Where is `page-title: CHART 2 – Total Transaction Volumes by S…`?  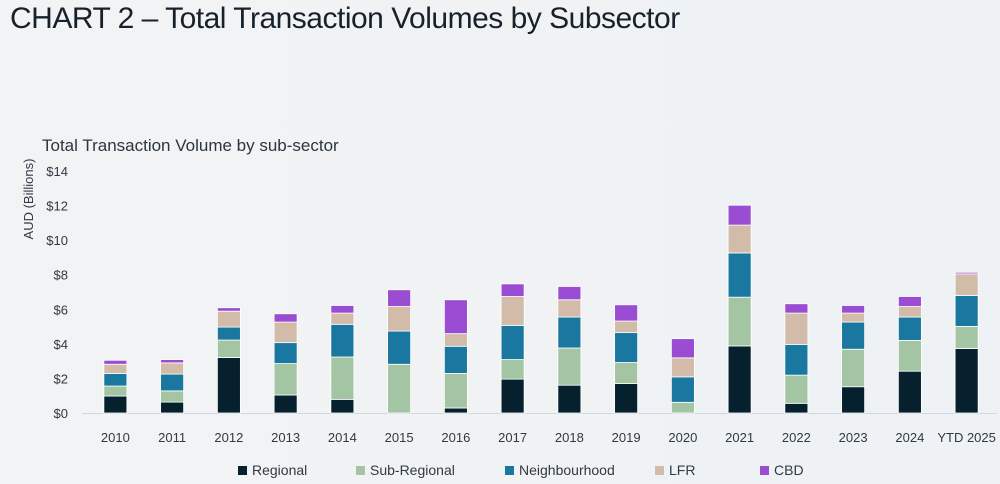 page-title: CHART 2 – Total Transaction Volumes by S… is located at coordinates (345, 18).